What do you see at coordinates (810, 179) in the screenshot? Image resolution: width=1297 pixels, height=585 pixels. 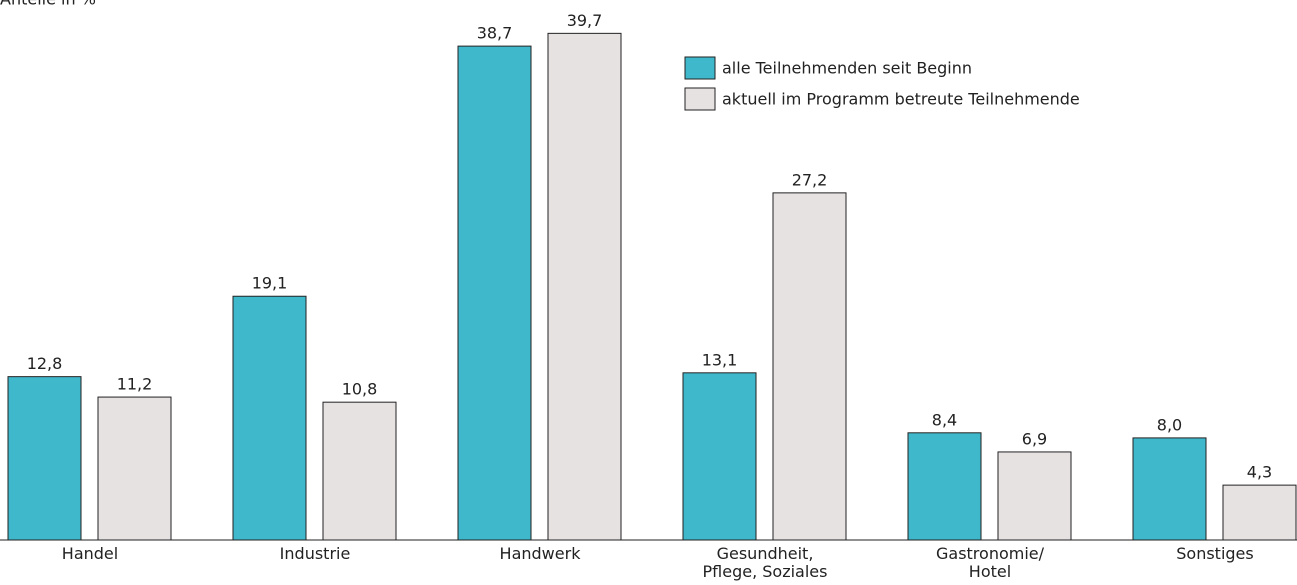 I see `data-label: 27,2` at bounding box center [810, 179].